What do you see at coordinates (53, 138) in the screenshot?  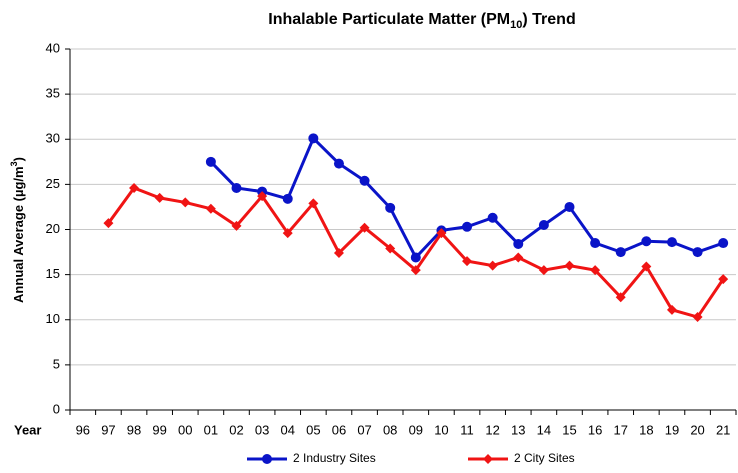 I see `y-tick-label: 30` at bounding box center [53, 138].